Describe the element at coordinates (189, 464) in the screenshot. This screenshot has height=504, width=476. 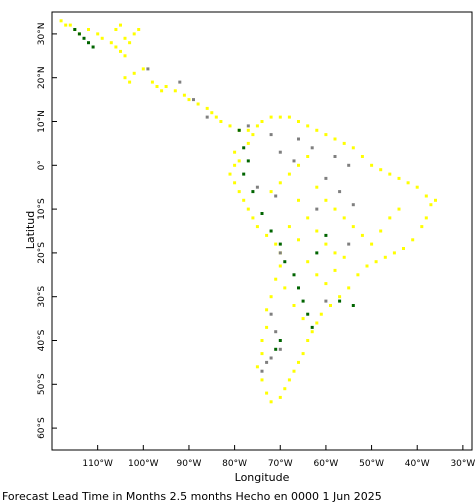
I see `x-tick-label: 90°W` at that location.